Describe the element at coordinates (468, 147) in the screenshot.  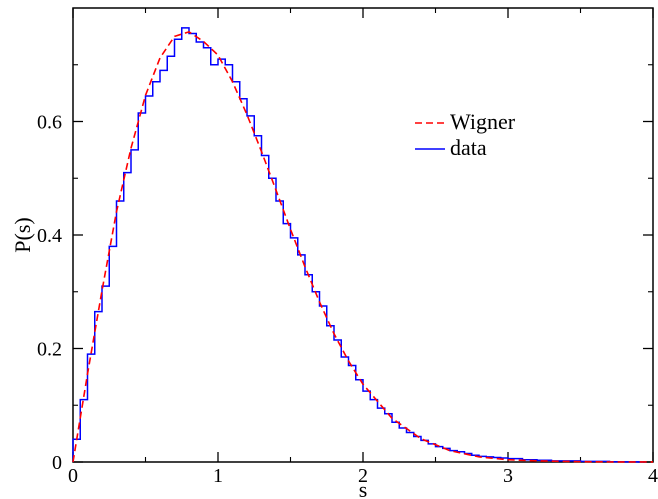
I see `legend-label-data: data` at that location.